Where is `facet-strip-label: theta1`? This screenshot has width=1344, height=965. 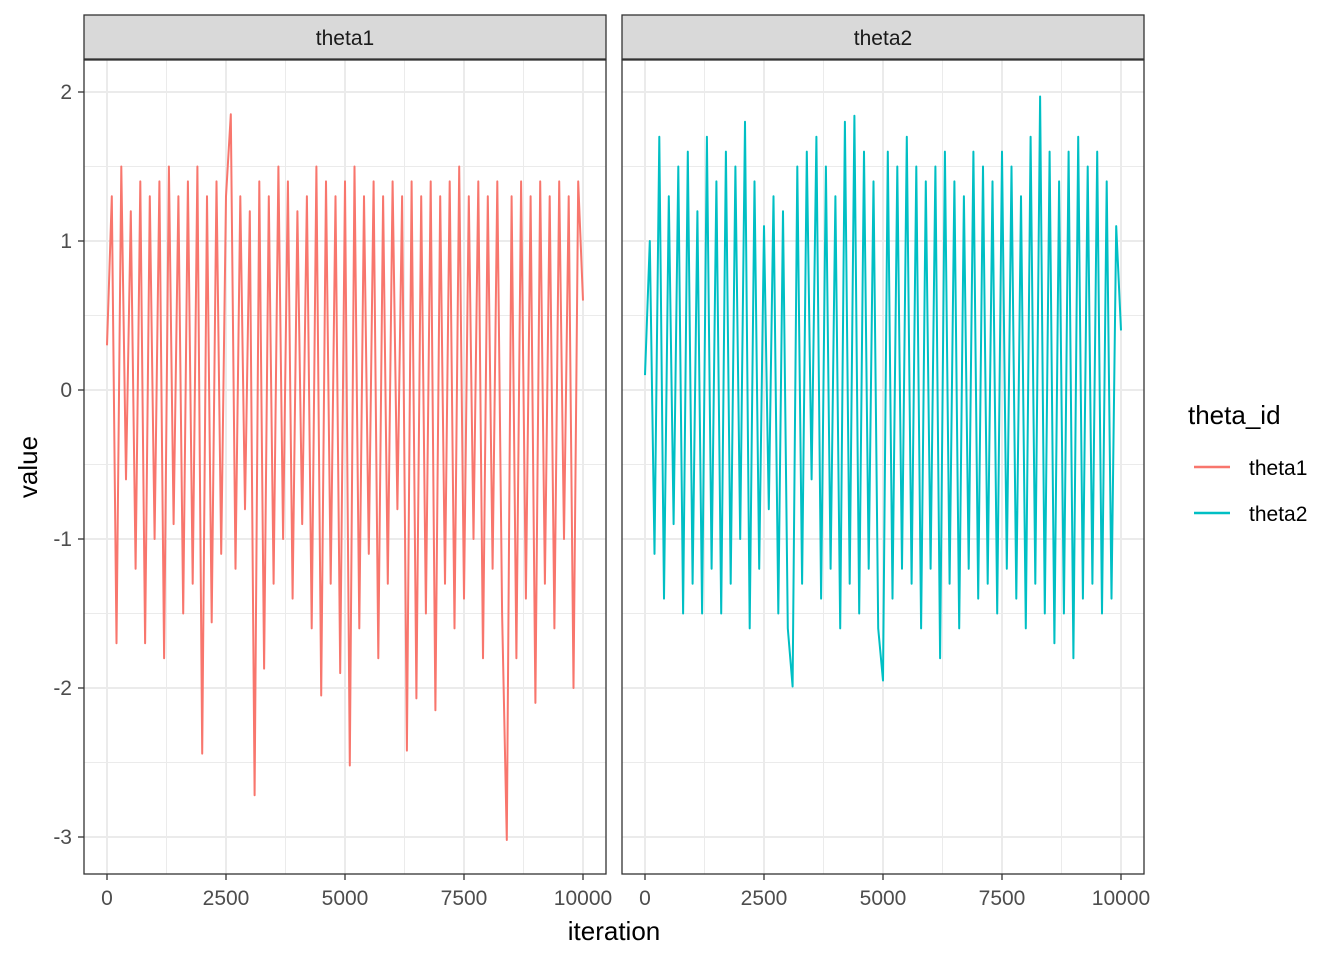 facet-strip-label: theta1 is located at coordinates (345, 38).